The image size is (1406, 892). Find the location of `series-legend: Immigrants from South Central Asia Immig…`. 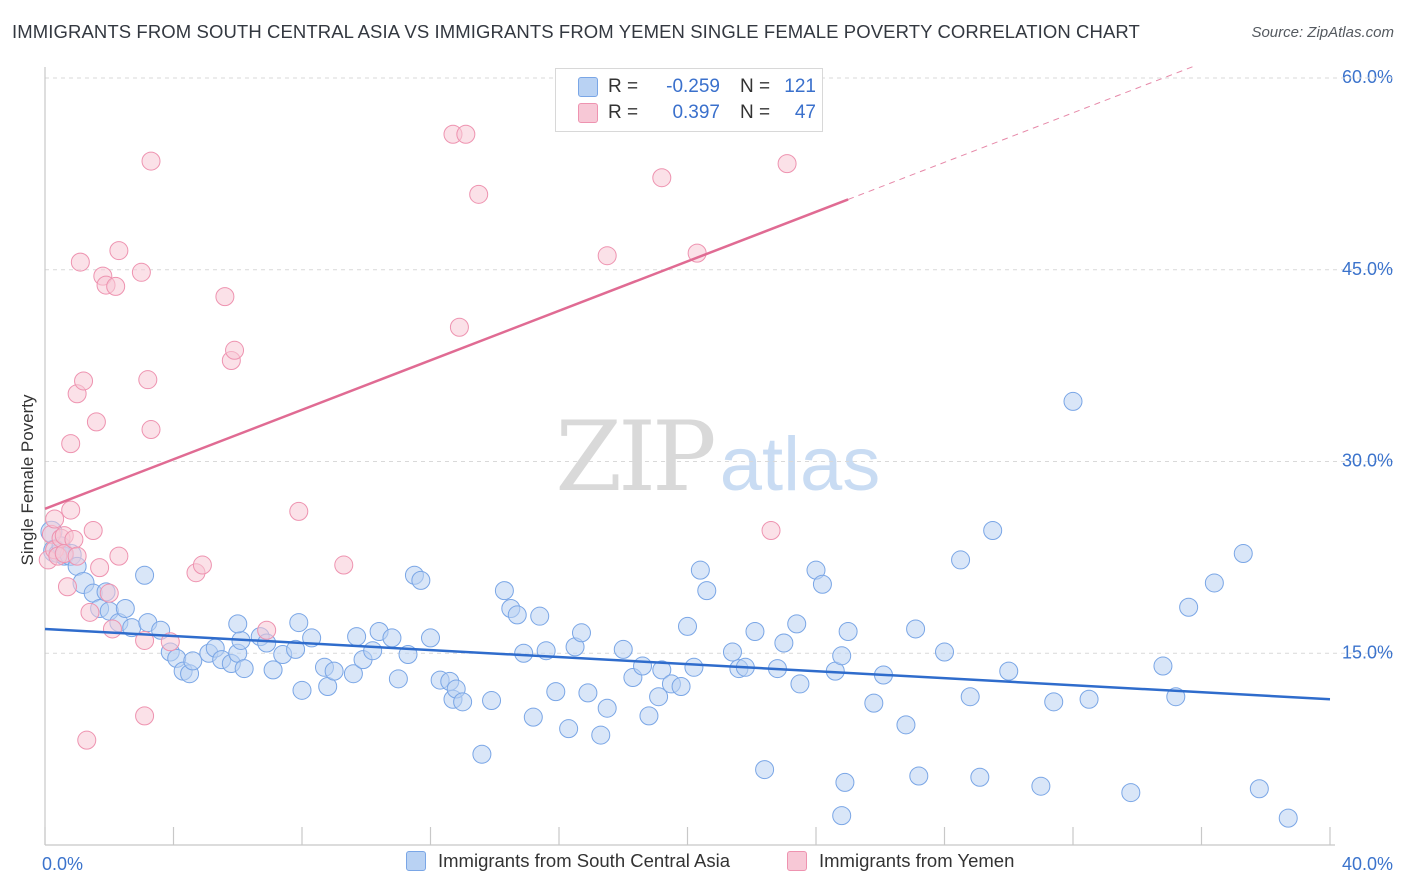

series-legend: Immigrants from South Central Asia Immig… is located at coordinates (703, 864).